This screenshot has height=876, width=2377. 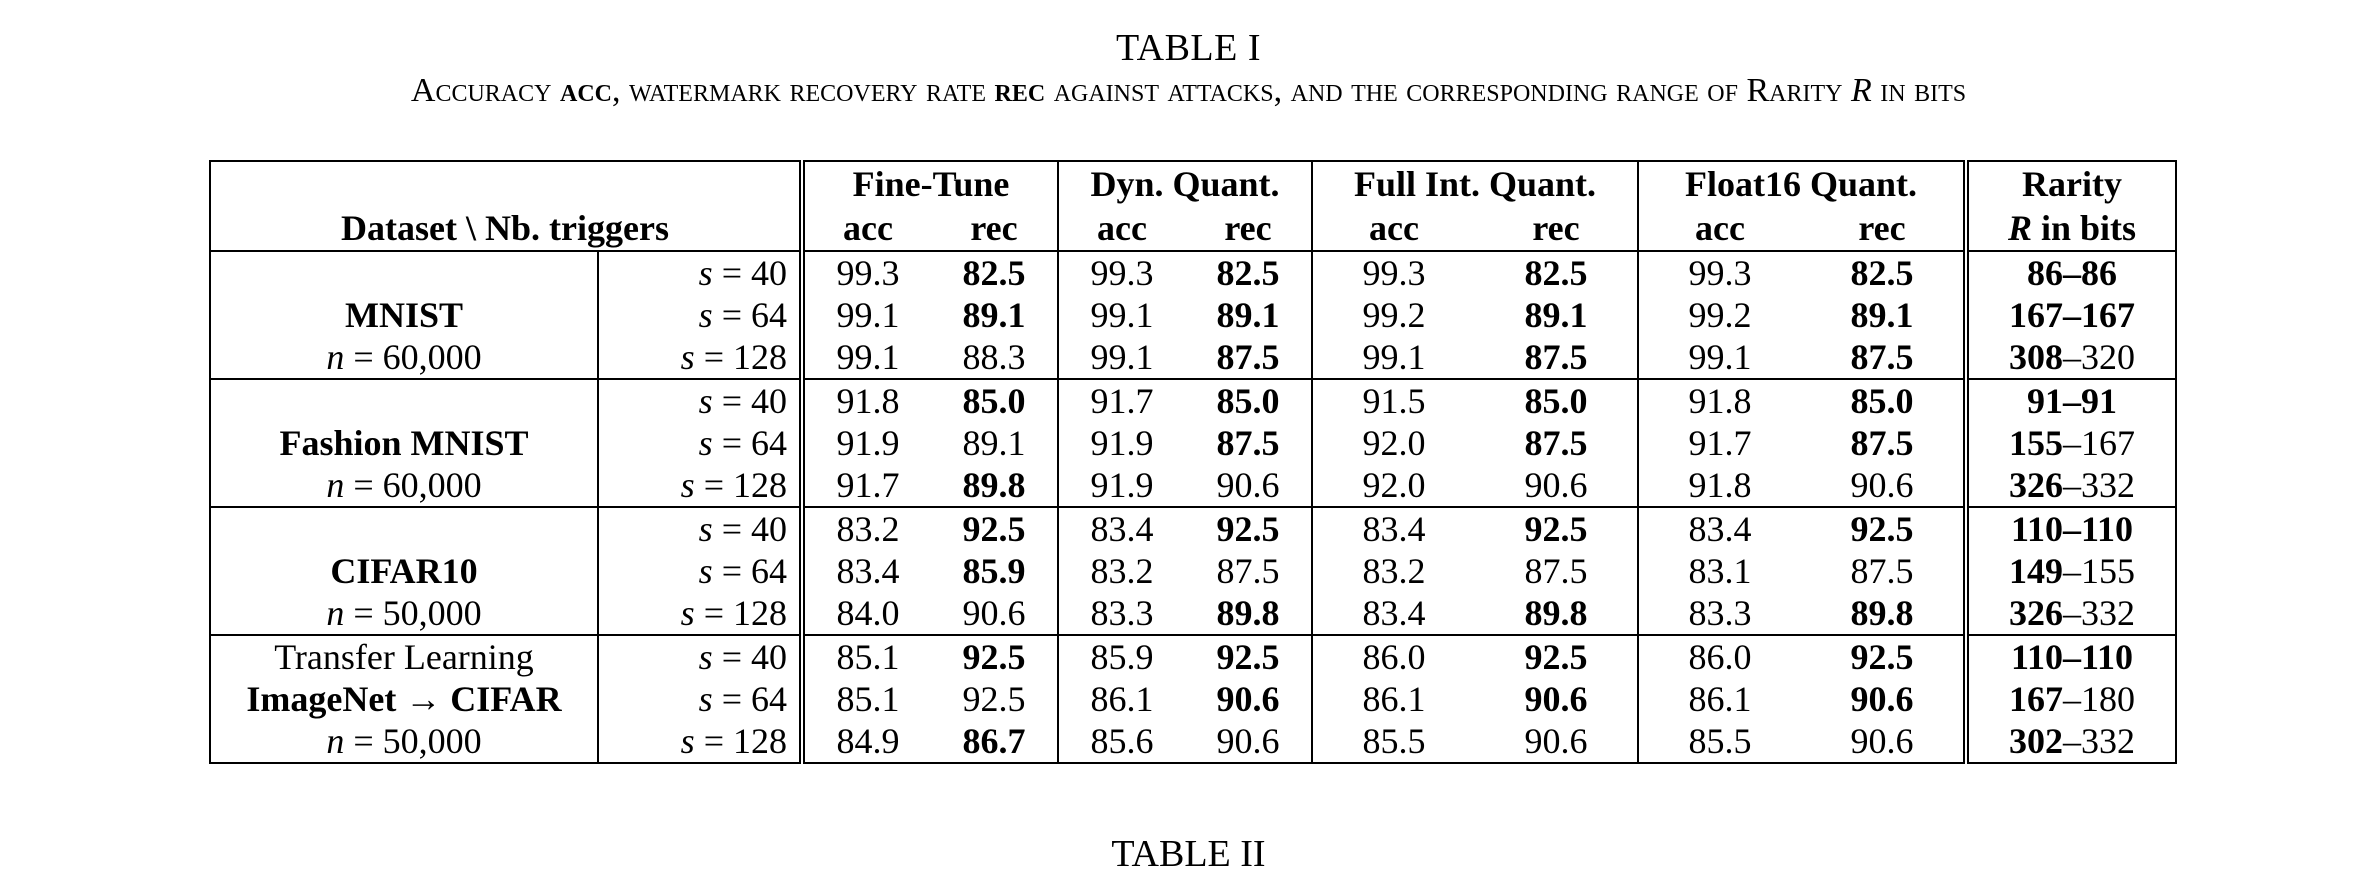 I want to click on rarity-min: 302, so click(x=2036, y=741).